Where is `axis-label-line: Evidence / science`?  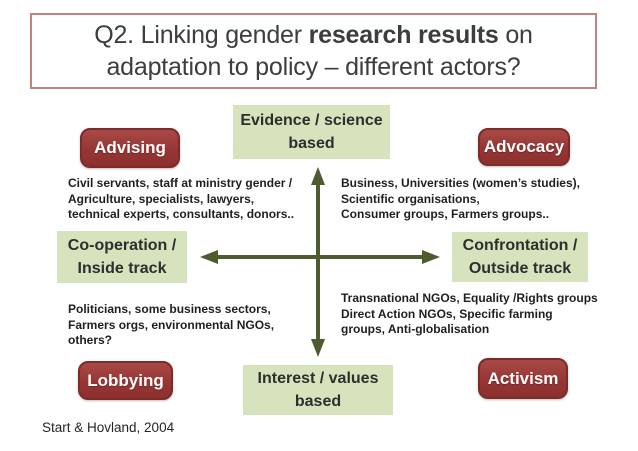 axis-label-line: Evidence / science is located at coordinates (311, 120).